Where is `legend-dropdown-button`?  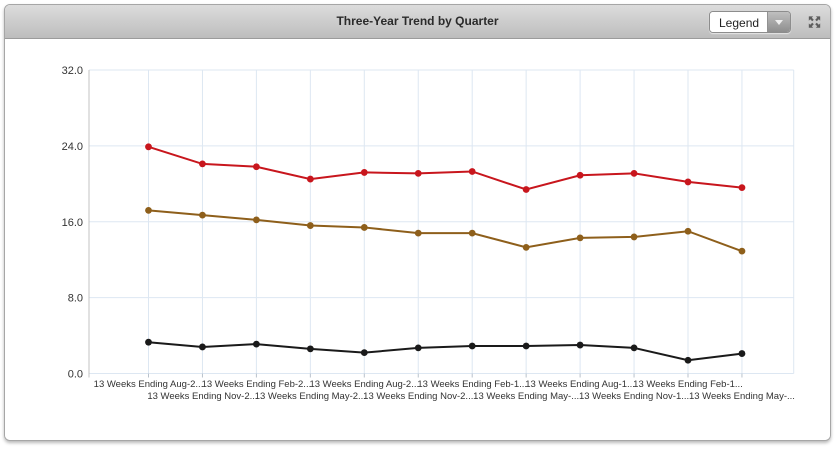
legend-dropdown-button is located at coordinates (778, 22).